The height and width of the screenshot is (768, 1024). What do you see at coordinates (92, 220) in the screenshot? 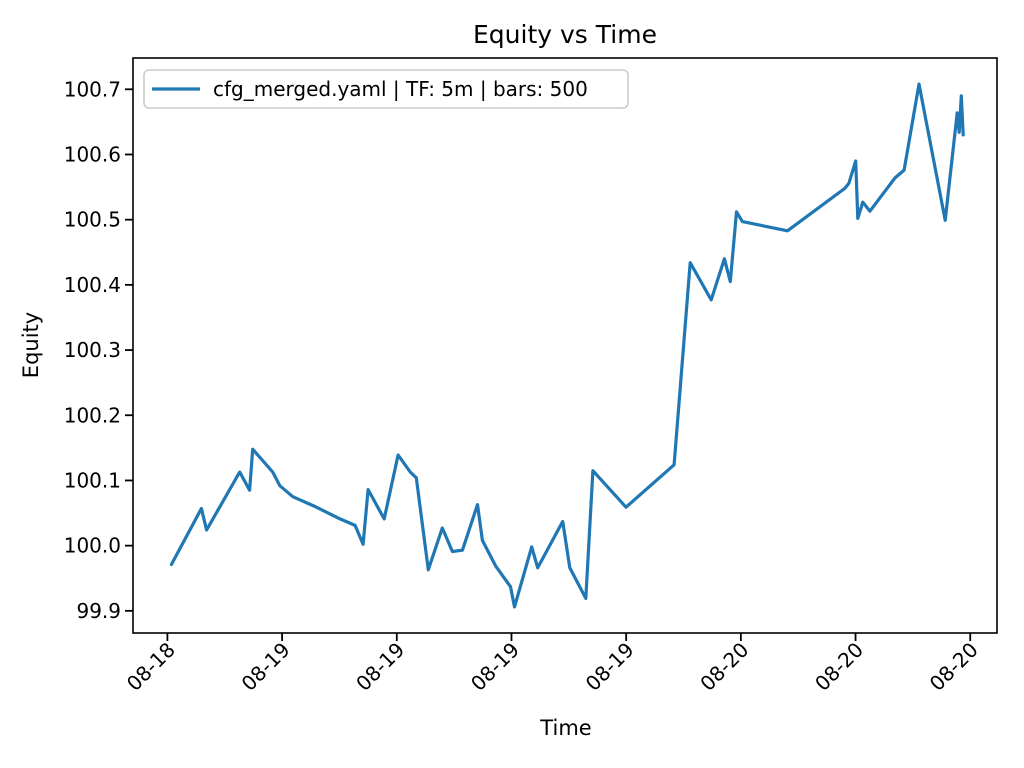
I see `y-tick-label: 100.5` at bounding box center [92, 220].